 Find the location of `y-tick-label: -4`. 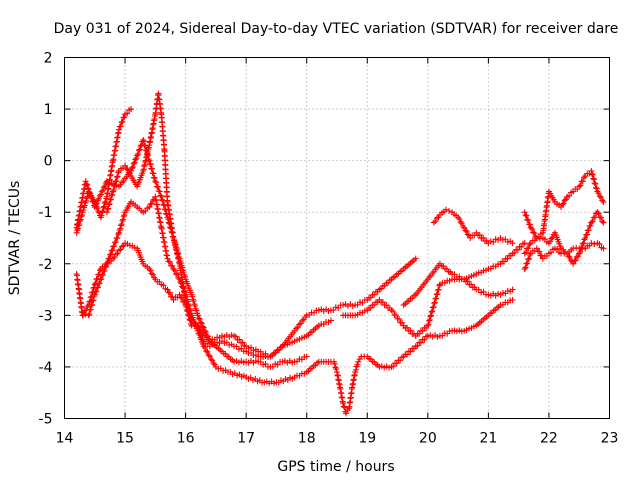

y-tick-label: -4 is located at coordinates (46, 368).